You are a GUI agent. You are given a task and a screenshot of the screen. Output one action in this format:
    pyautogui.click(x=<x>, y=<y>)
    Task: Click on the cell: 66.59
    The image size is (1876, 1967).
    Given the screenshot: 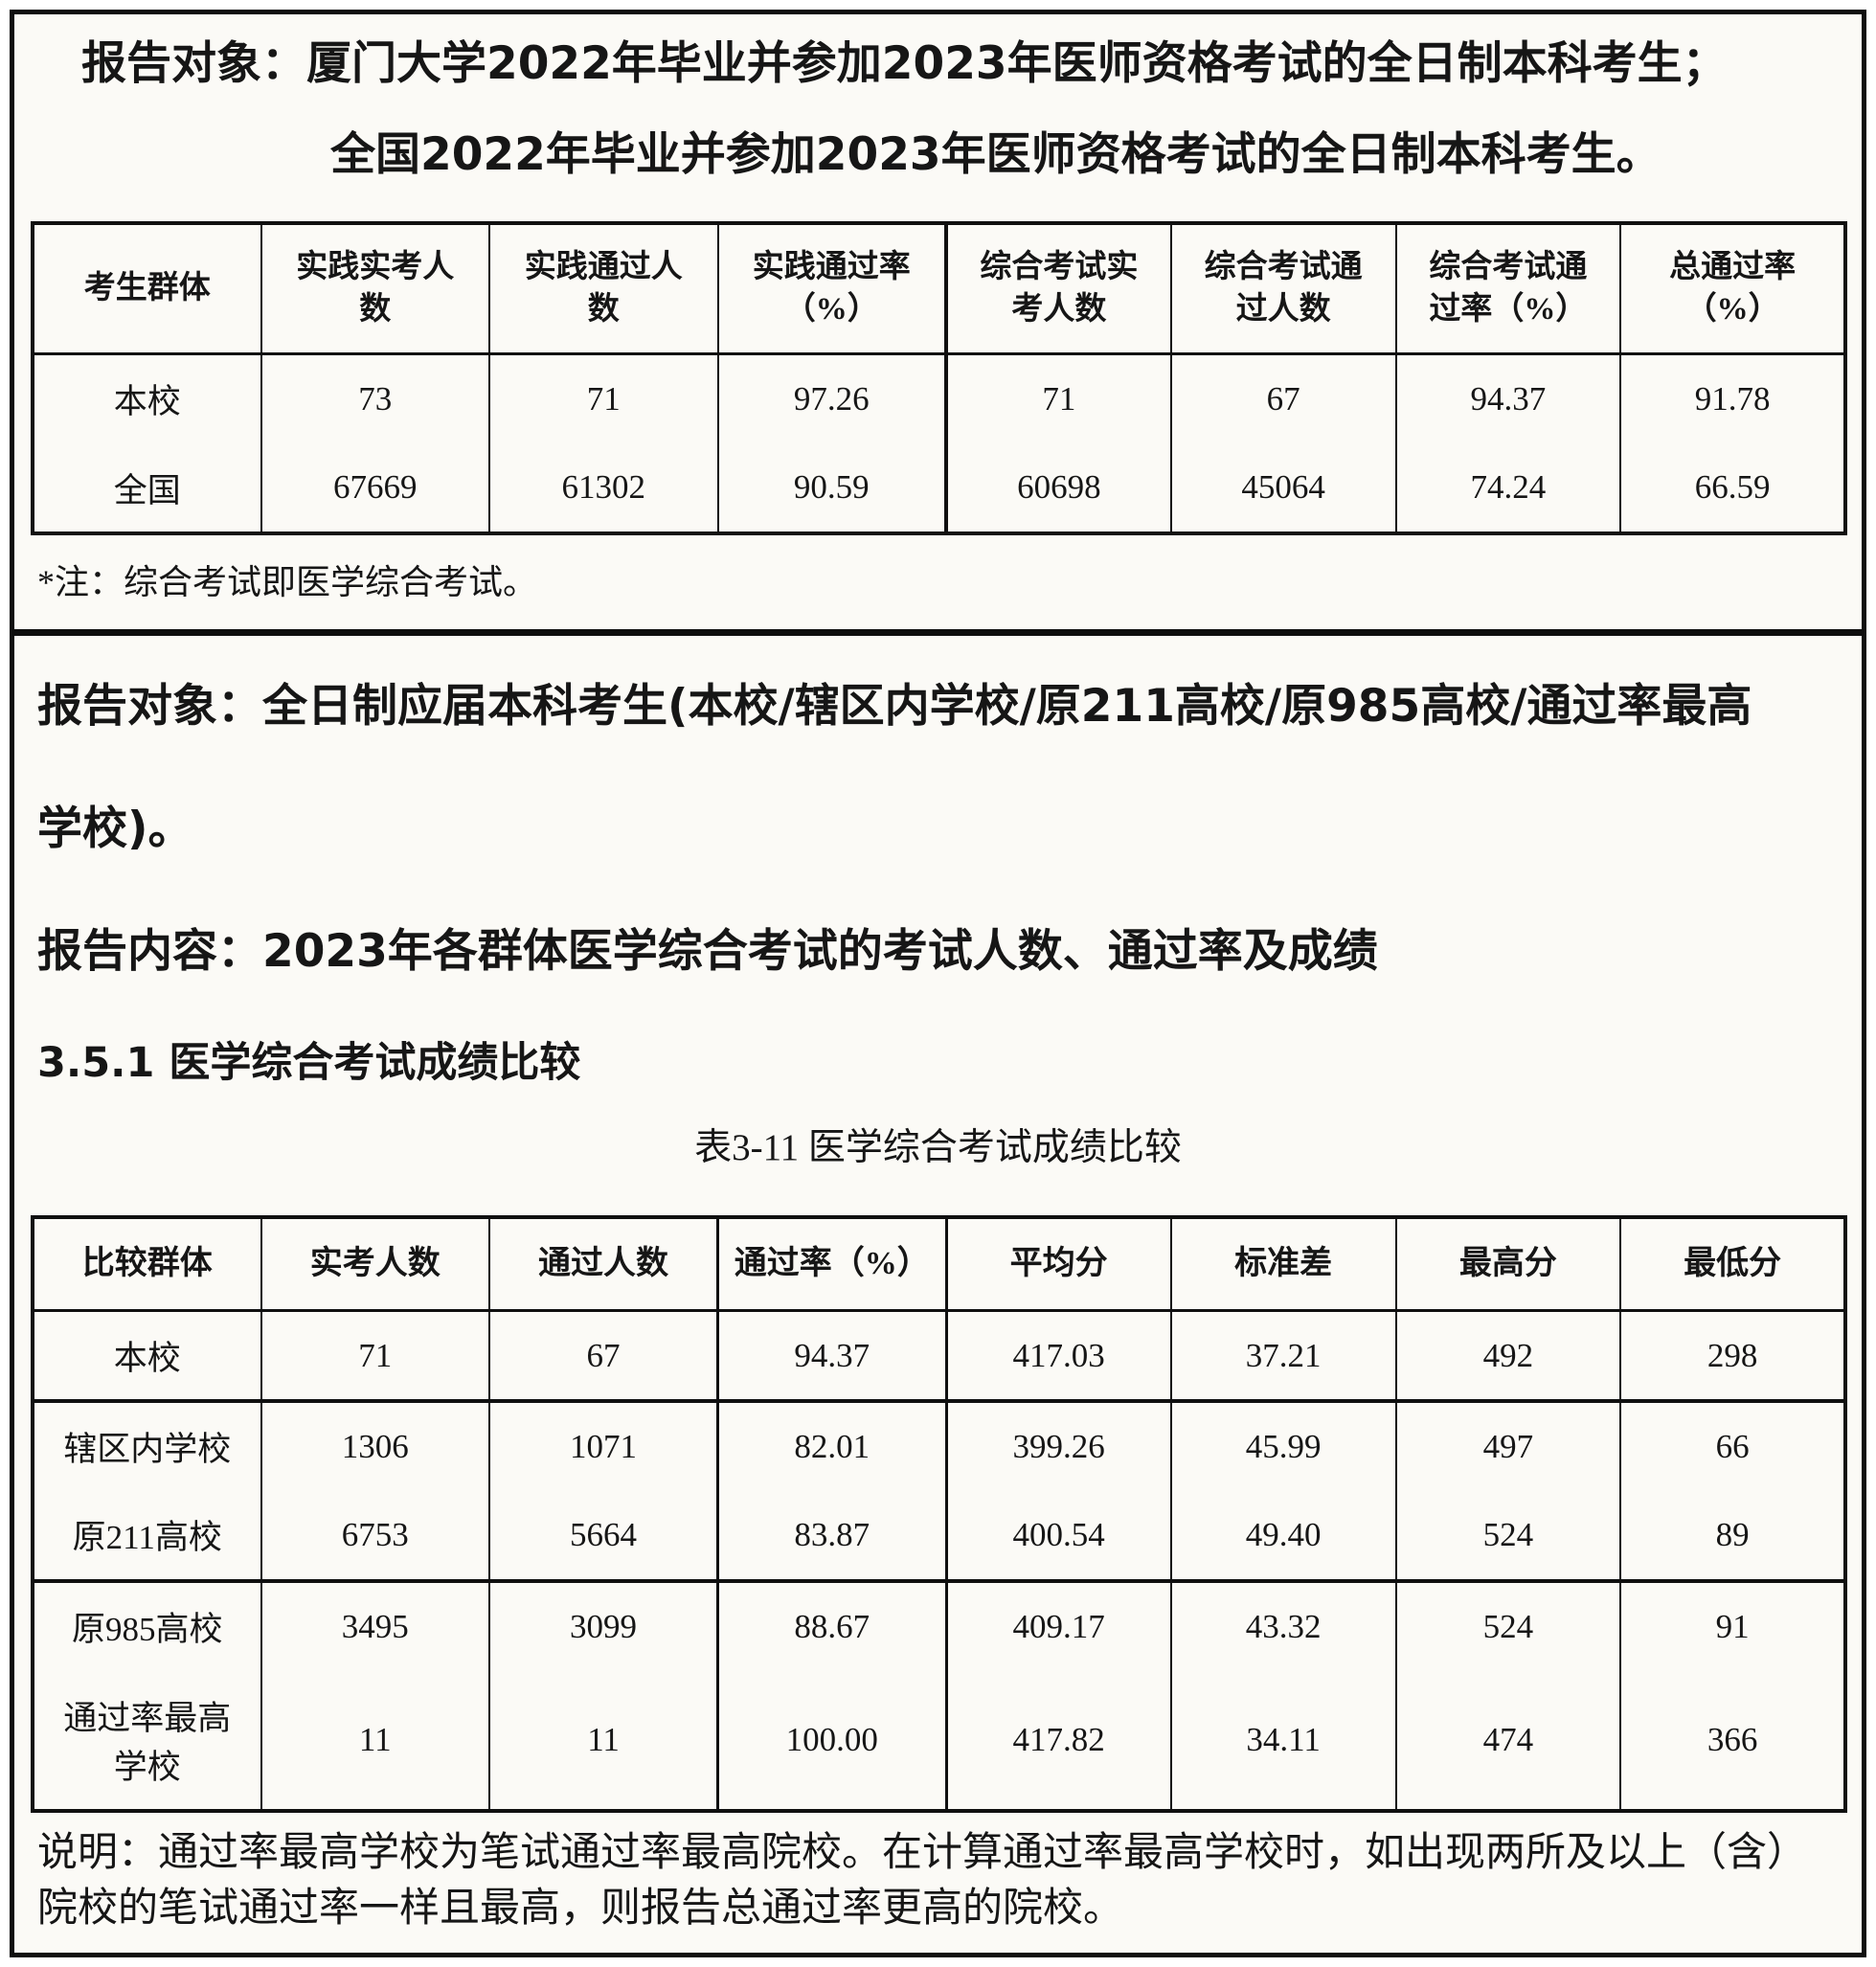 What is the action you would take?
    pyautogui.click(x=1732, y=488)
    